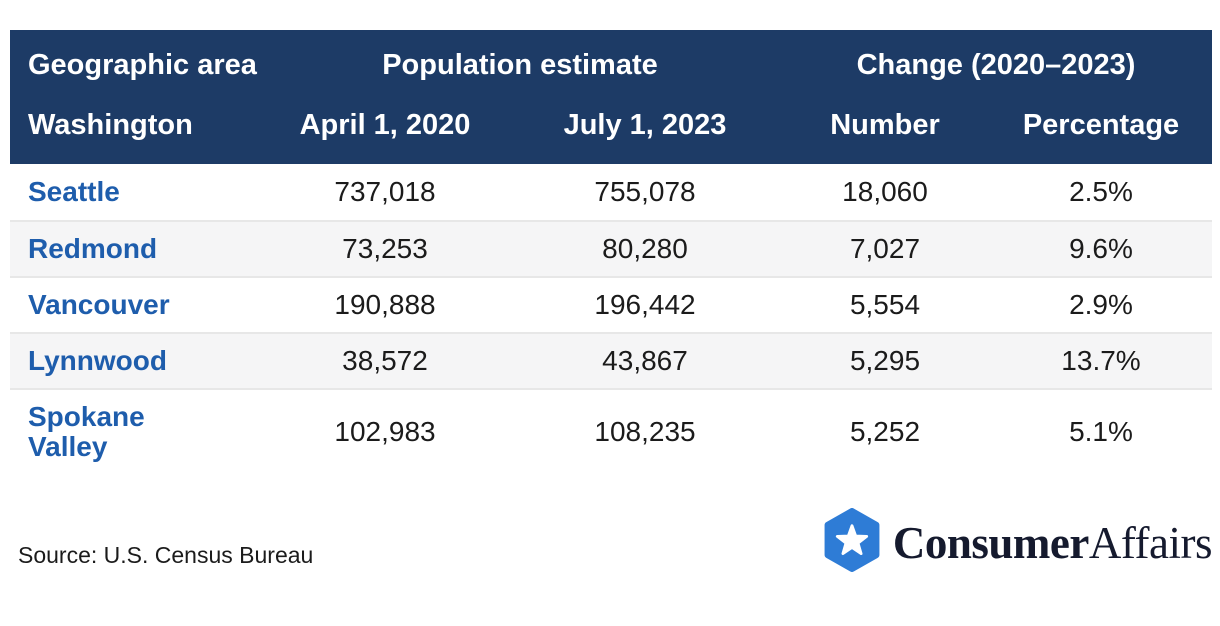 Image resolution: width=1220 pixels, height=626 pixels. What do you see at coordinates (142, 65) in the screenshot?
I see `header-geographic-area-label: Geographic area` at bounding box center [142, 65].